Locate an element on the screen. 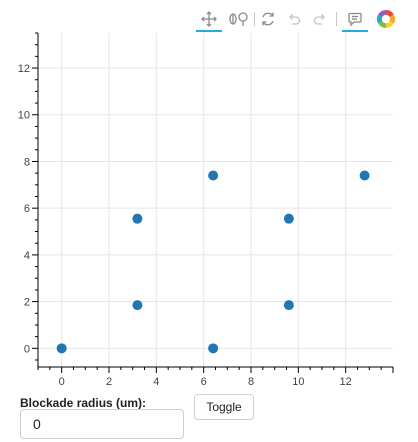 Image resolution: width=418 pixels, height=442 pixels. hover-icon is located at coordinates (355, 19).